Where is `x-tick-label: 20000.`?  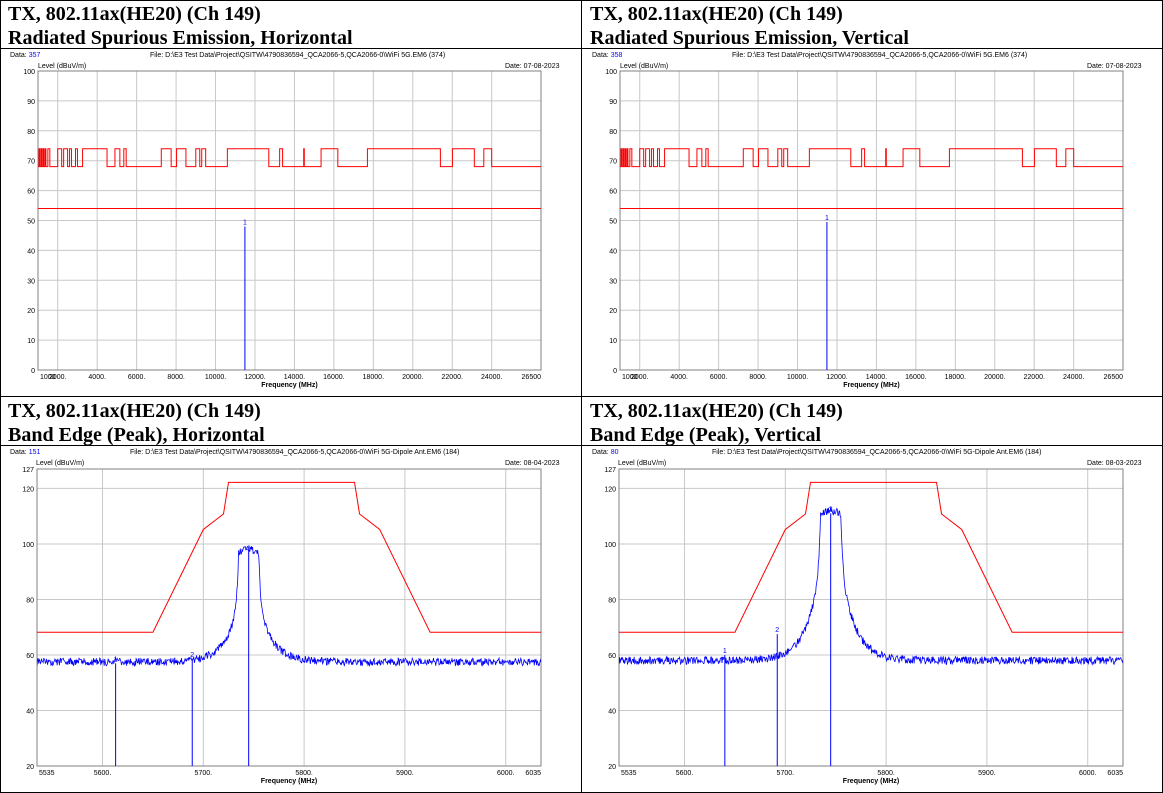 x-tick-label: 20000. is located at coordinates (412, 377).